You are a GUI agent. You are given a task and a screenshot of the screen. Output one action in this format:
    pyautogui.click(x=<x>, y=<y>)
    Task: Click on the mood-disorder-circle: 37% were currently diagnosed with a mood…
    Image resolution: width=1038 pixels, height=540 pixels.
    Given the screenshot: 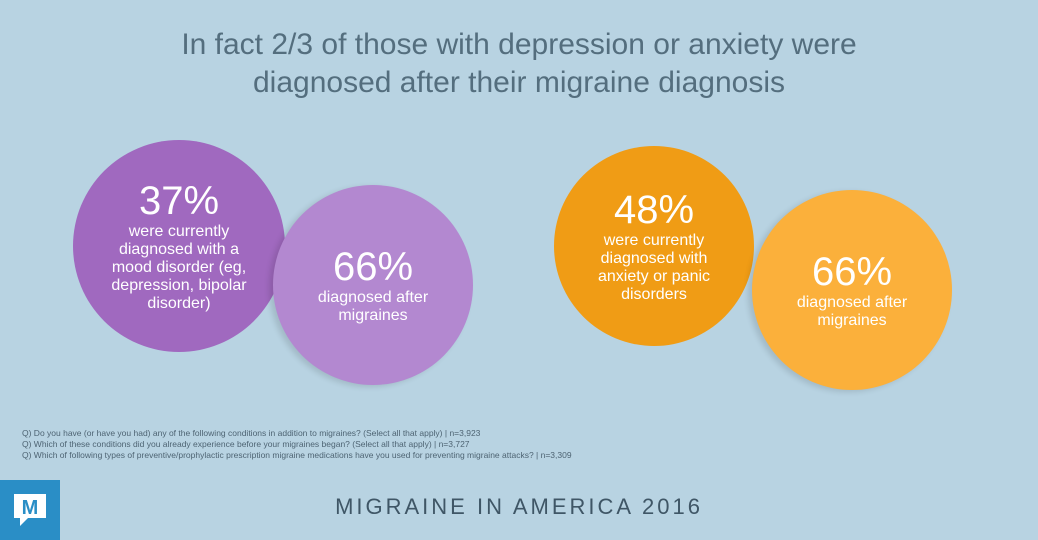 What is the action you would take?
    pyautogui.click(x=179, y=246)
    